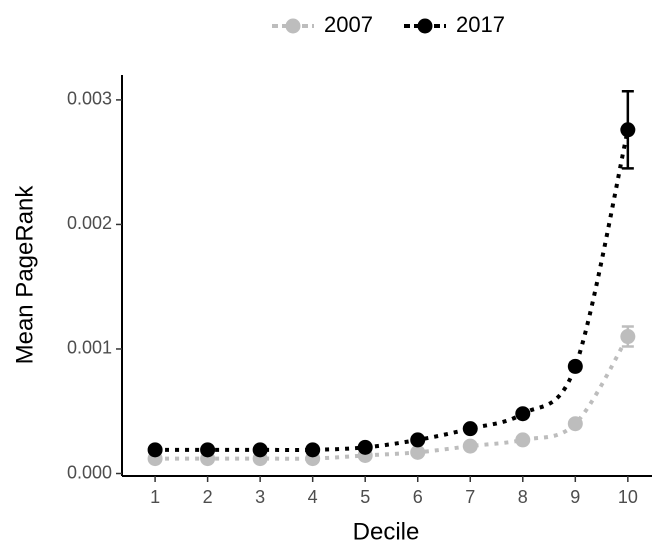 The width and height of the screenshot is (654, 545). I want to click on x-tick-label: 6, so click(418, 497).